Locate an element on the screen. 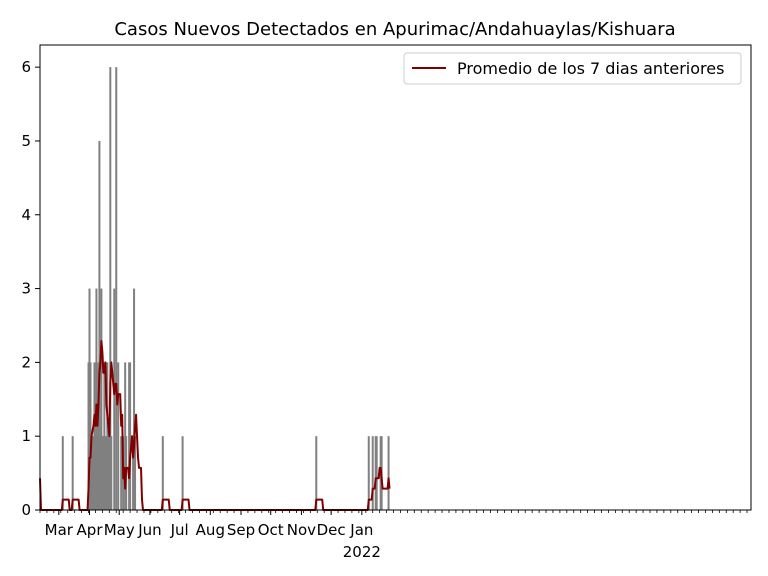 The width and height of the screenshot is (768, 576). y-tick-label-4: 4 is located at coordinates (26, 215).